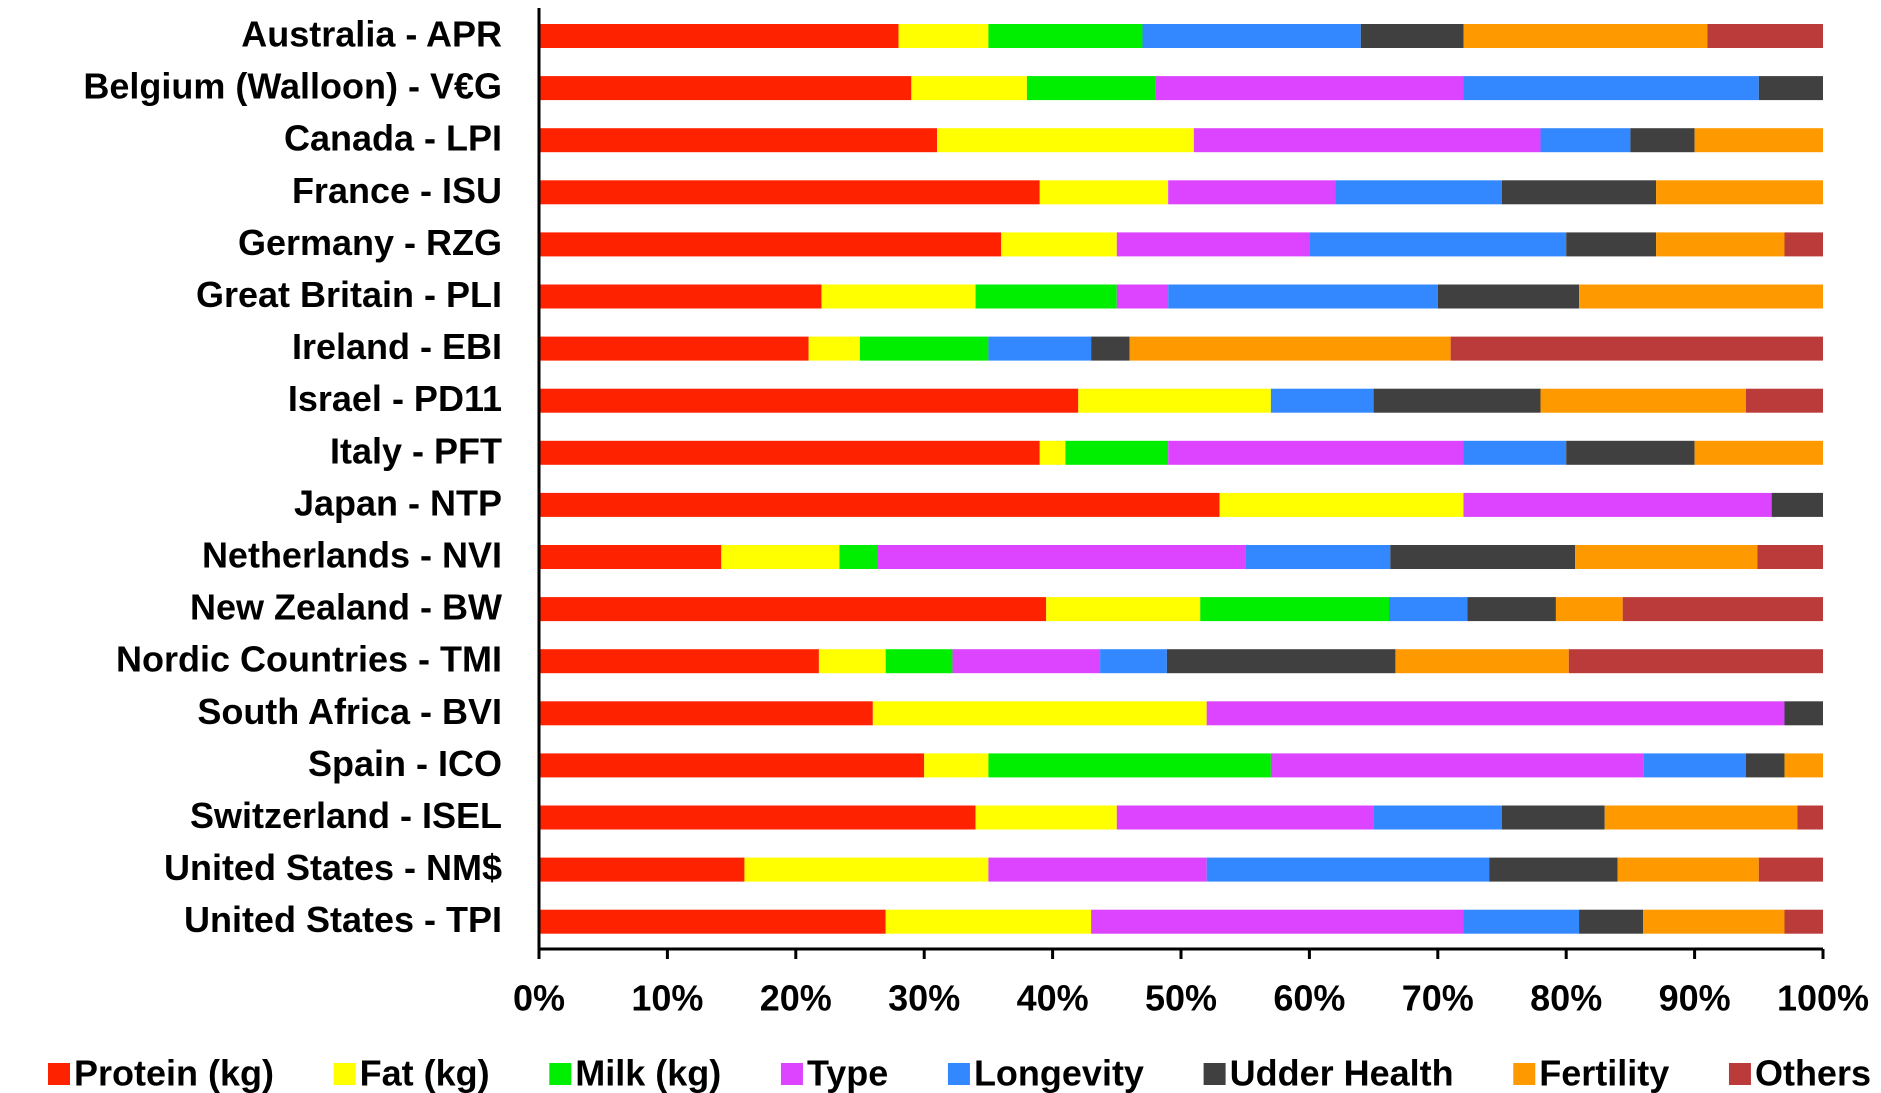 Image resolution: width=1881 pixels, height=1093 pixels. I want to click on legend-label: Others, so click(1813, 1073).